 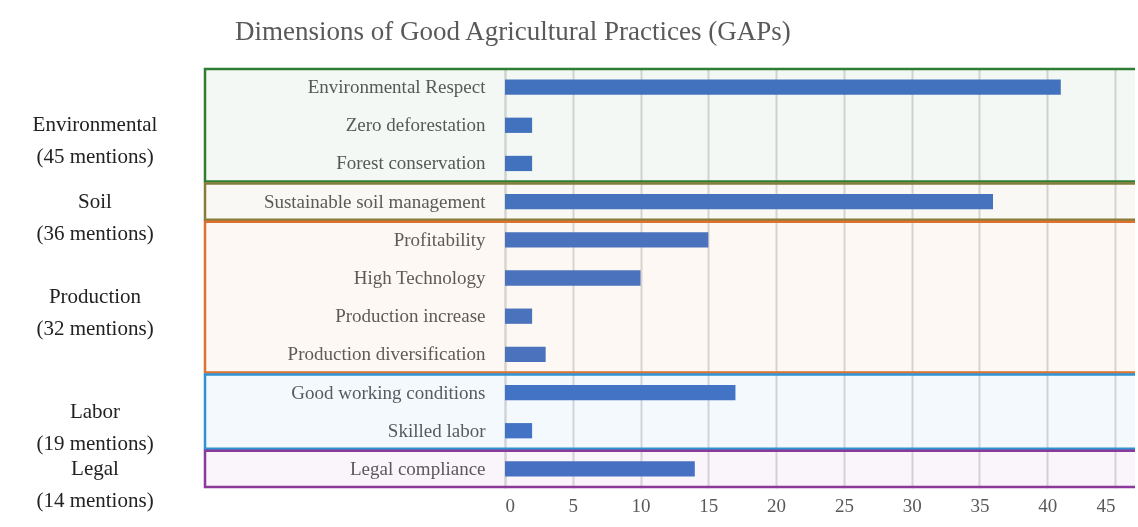 I want to click on x-tick-label: 45, so click(x=1106, y=505).